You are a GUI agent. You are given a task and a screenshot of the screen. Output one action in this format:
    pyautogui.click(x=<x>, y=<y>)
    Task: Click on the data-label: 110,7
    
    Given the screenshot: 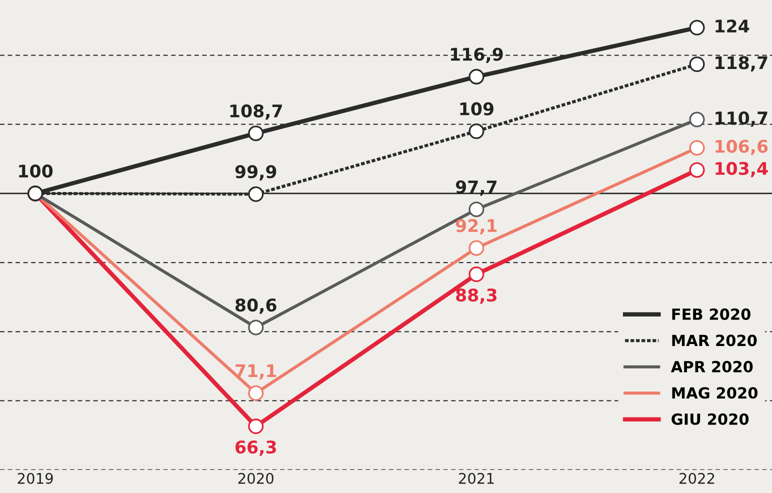 What is the action you would take?
    pyautogui.click(x=742, y=119)
    